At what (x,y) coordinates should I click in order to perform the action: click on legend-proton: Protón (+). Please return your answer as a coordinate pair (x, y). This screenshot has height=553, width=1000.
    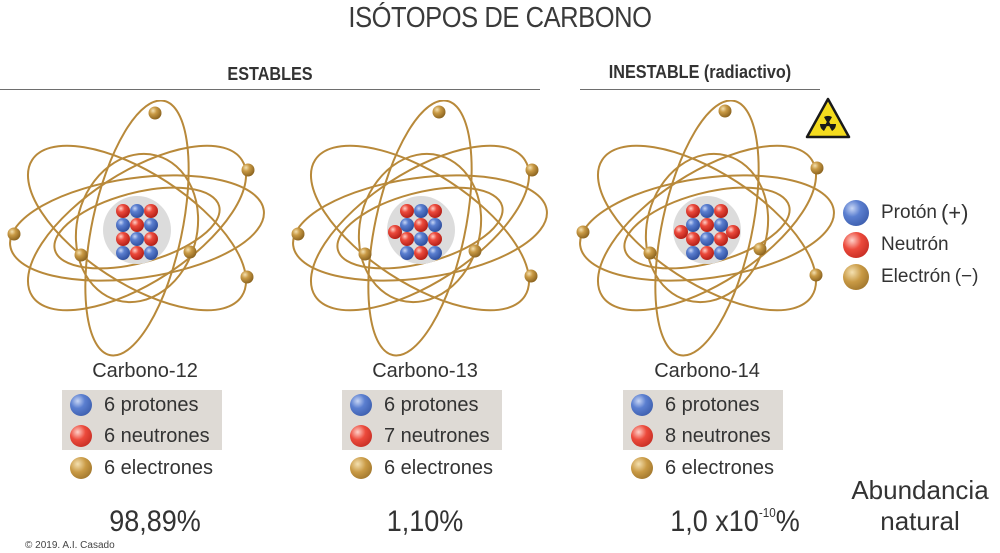
    Looking at the image, I should click on (910, 213).